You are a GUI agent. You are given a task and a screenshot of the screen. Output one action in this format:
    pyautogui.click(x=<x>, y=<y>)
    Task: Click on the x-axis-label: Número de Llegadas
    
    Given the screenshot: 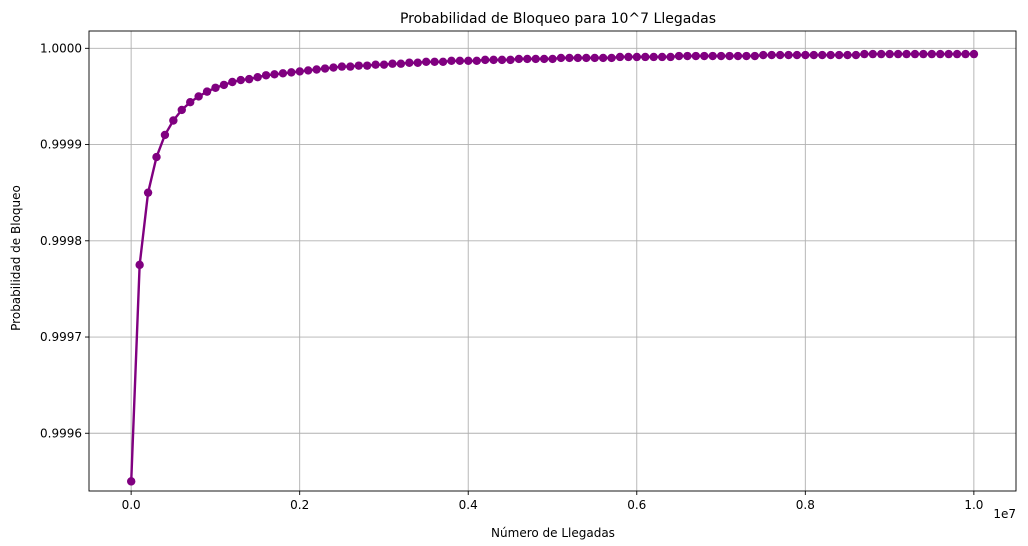 What is the action you would take?
    pyautogui.click(x=553, y=533)
    